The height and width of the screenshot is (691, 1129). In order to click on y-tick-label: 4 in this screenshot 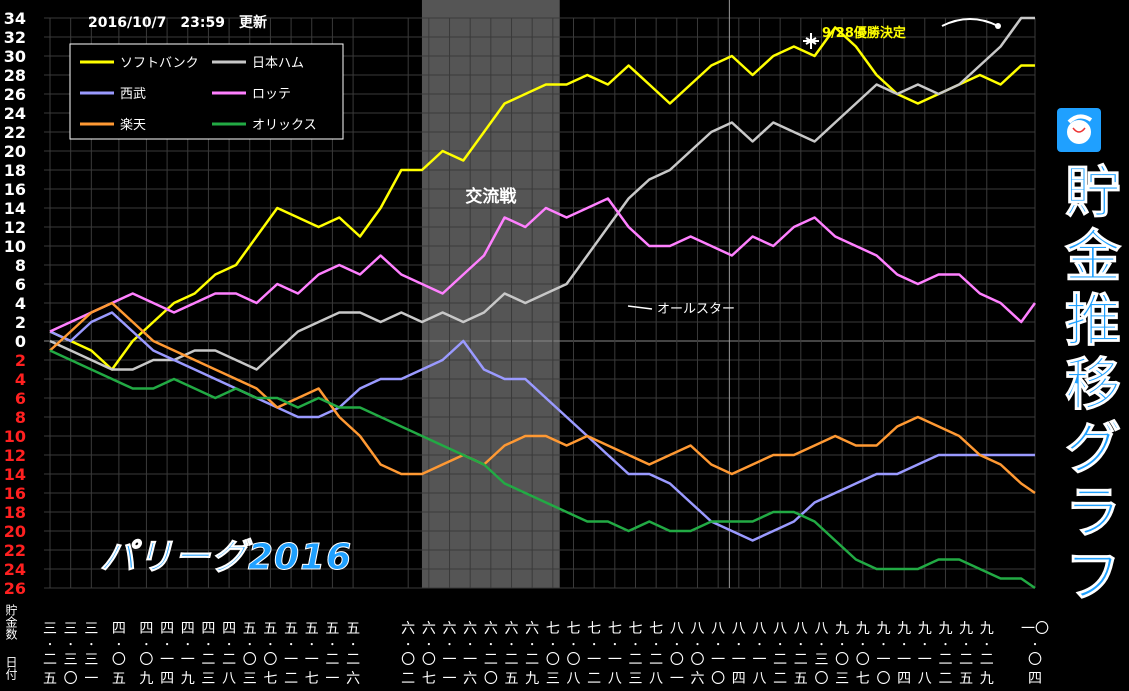, I will do `click(20, 303)`.